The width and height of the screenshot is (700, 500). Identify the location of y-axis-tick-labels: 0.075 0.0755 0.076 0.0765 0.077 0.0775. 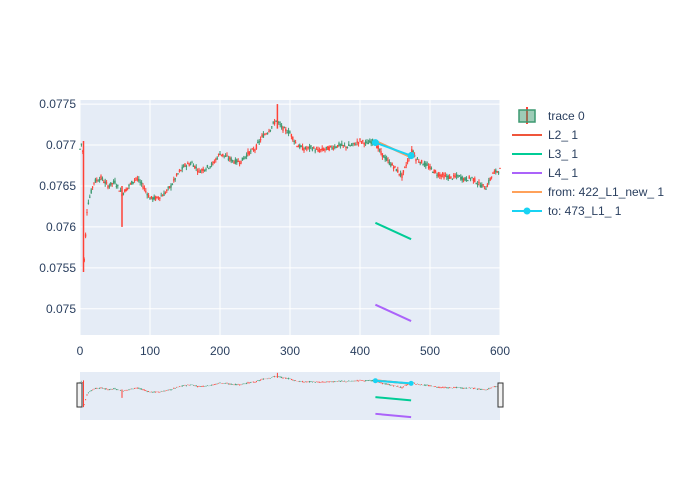
(57, 206).